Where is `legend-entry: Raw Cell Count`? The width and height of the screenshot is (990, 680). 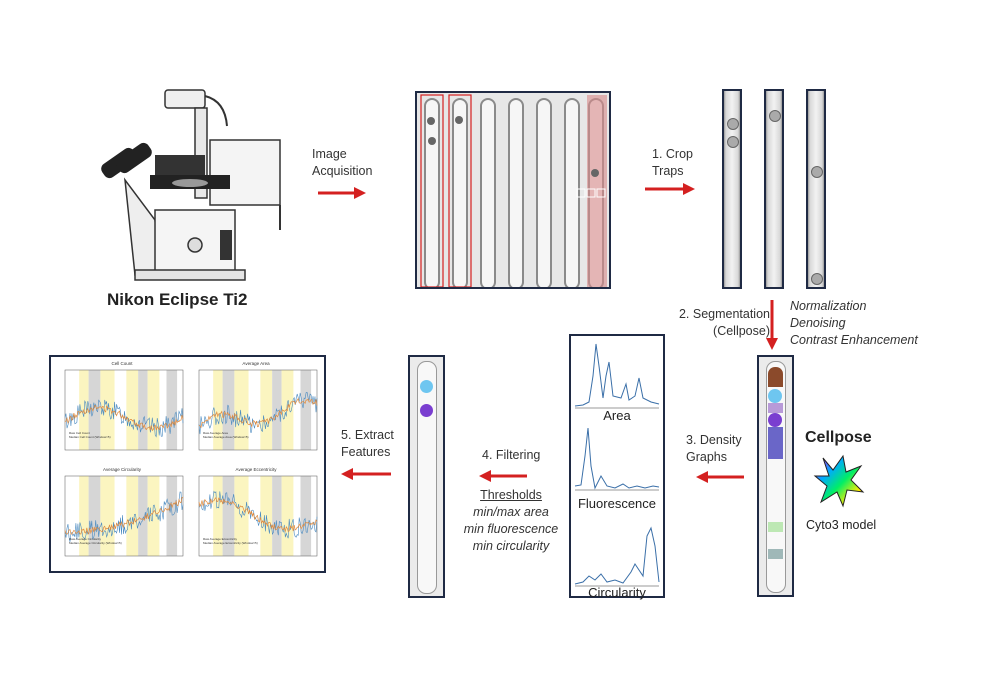 legend-entry: Raw Cell Count is located at coordinates (79, 433).